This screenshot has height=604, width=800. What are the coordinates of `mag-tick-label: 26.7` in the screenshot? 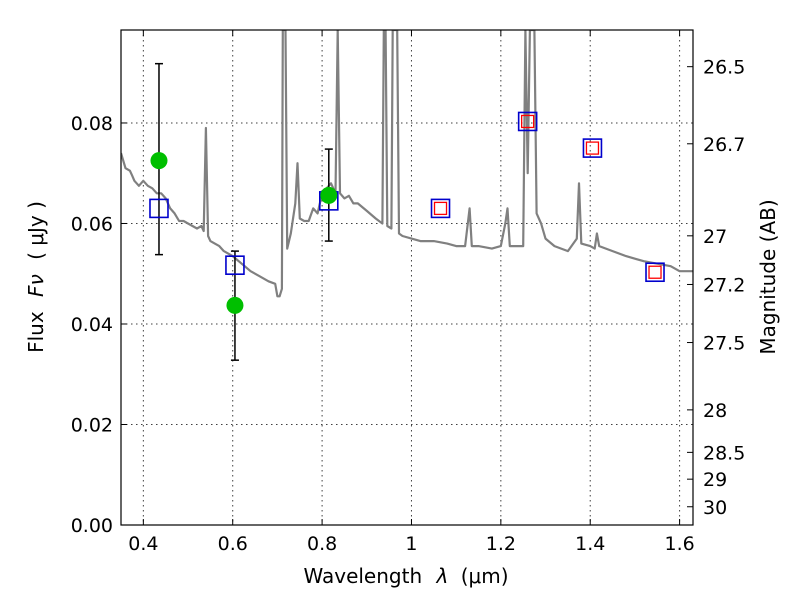 It's located at (724, 145).